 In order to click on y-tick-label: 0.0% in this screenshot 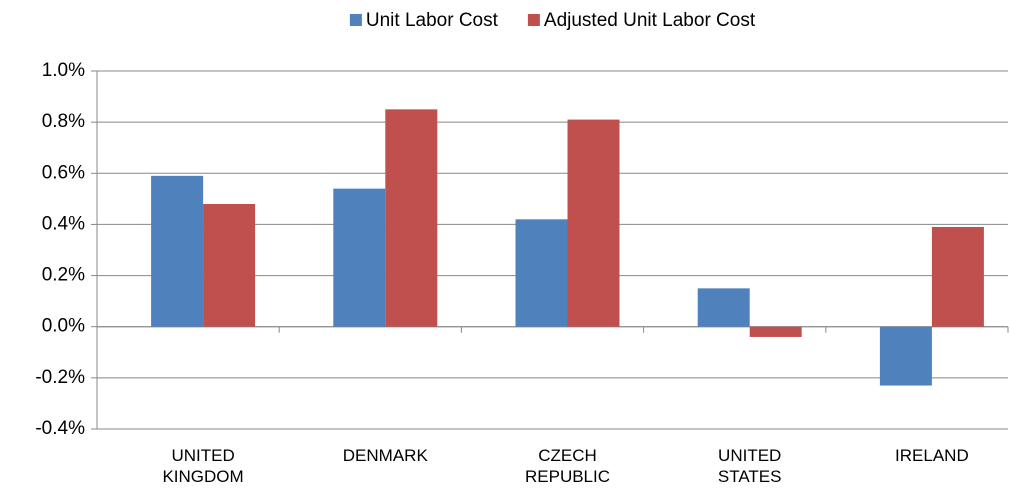, I will do `click(63, 326)`.